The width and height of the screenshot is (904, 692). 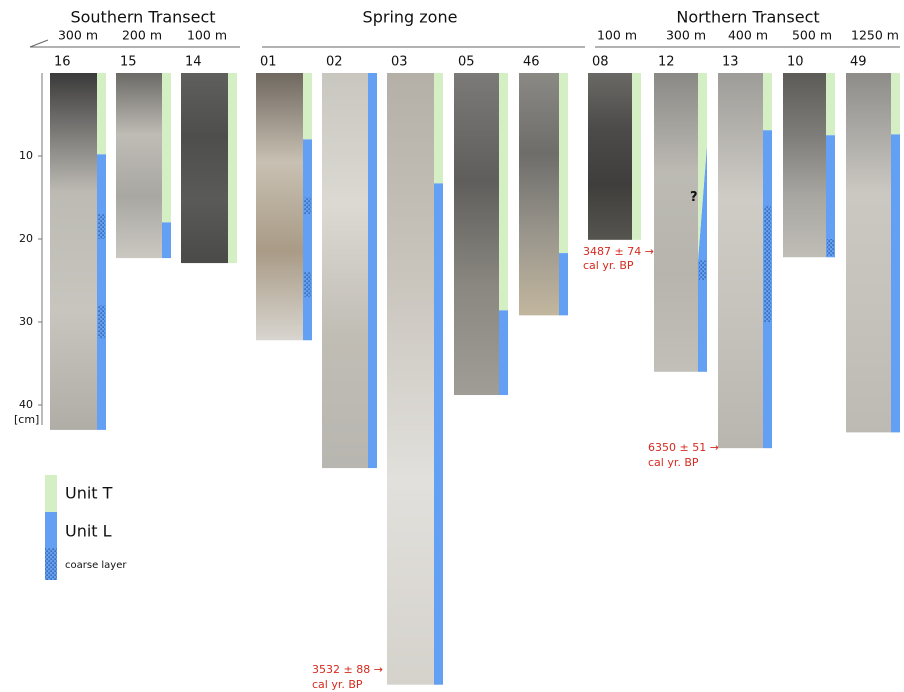 What do you see at coordinates (410, 17) in the screenshot?
I see `group-title: Spring zone` at bounding box center [410, 17].